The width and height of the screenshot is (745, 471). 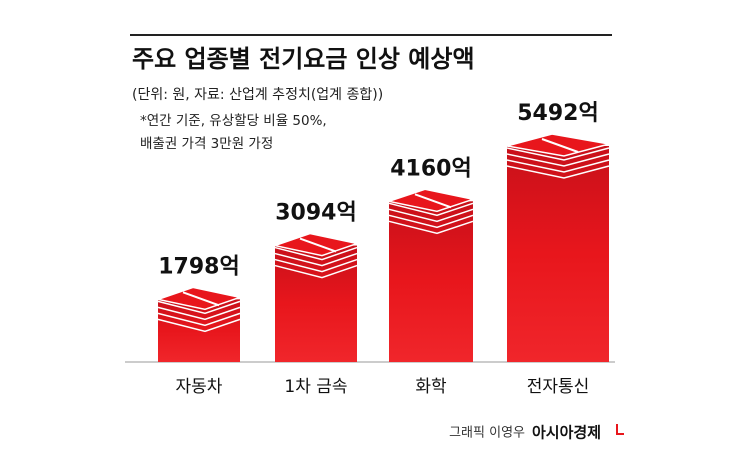 I want to click on source-mark, so click(x=620, y=429).